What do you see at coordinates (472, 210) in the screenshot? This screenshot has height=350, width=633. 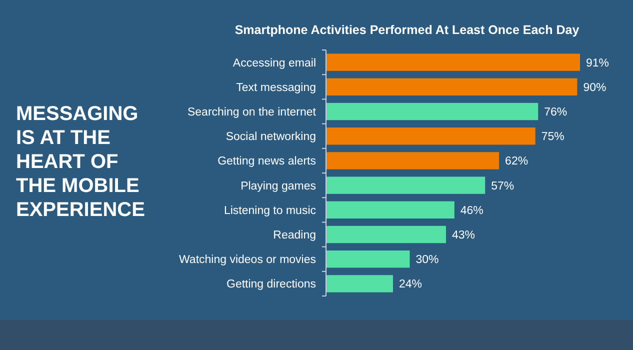 I see `data-label: 46%` at bounding box center [472, 210].